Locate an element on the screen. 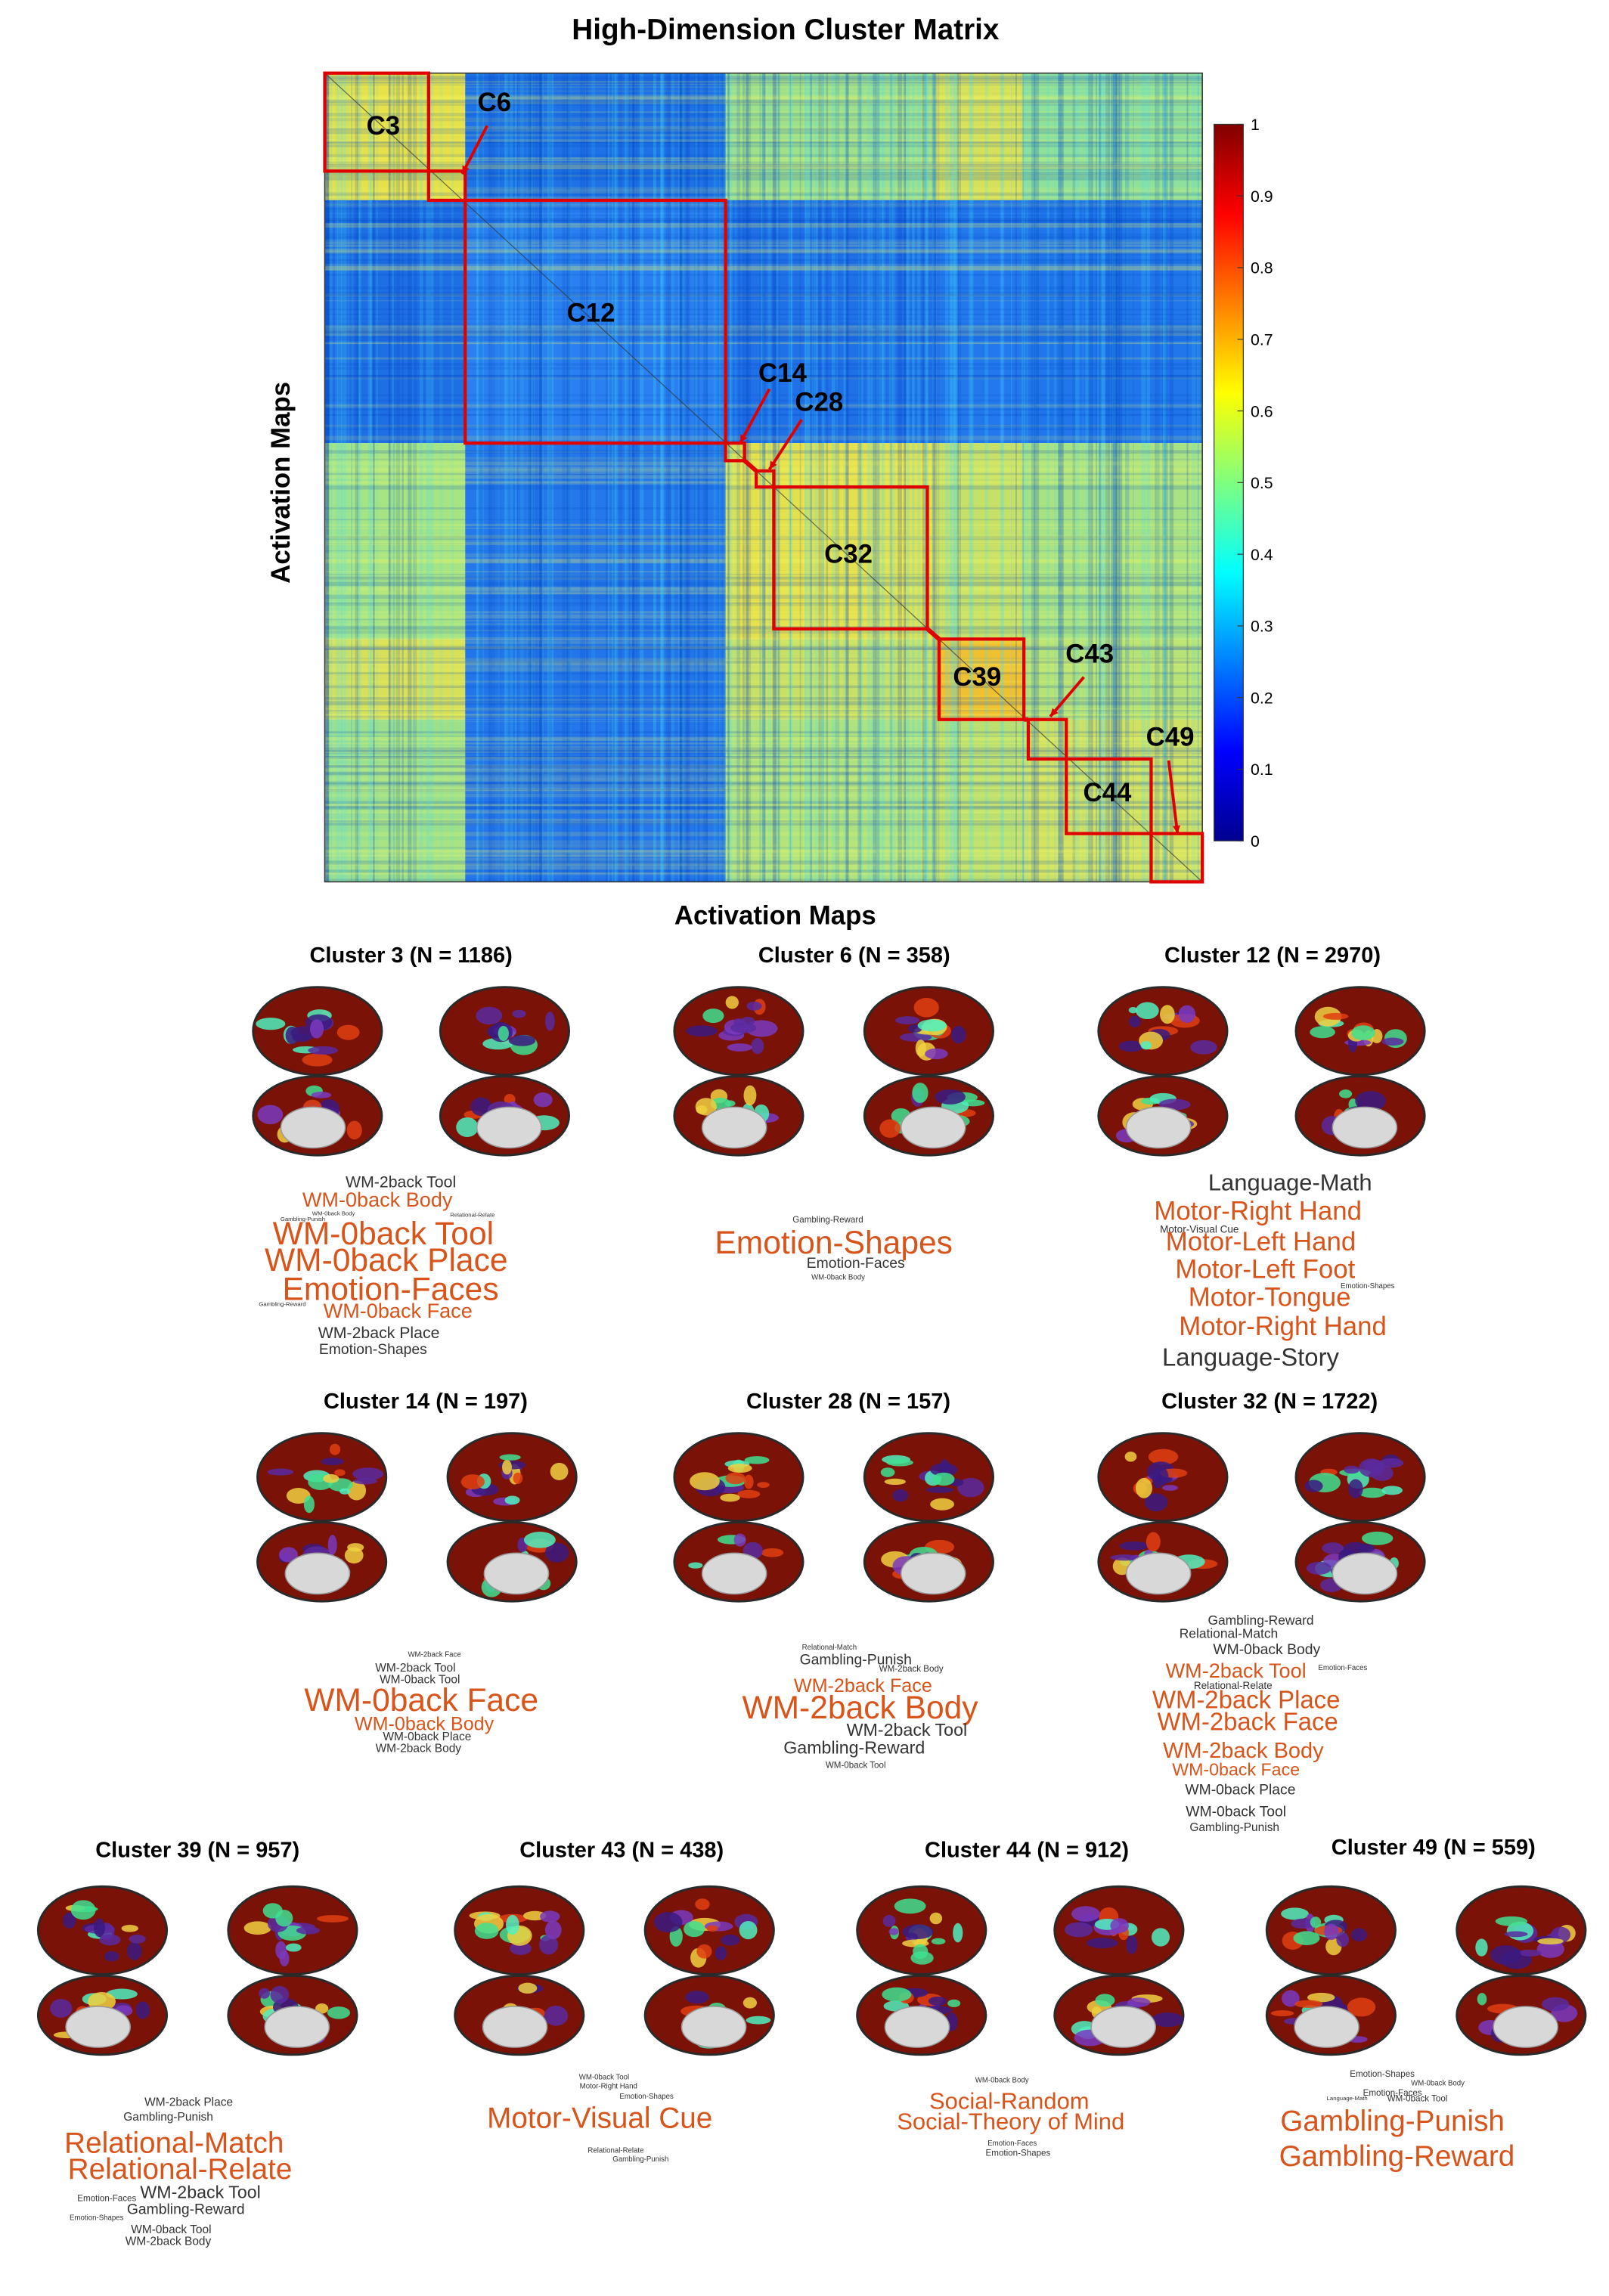  heat-block is located at coordinates (596, 679).